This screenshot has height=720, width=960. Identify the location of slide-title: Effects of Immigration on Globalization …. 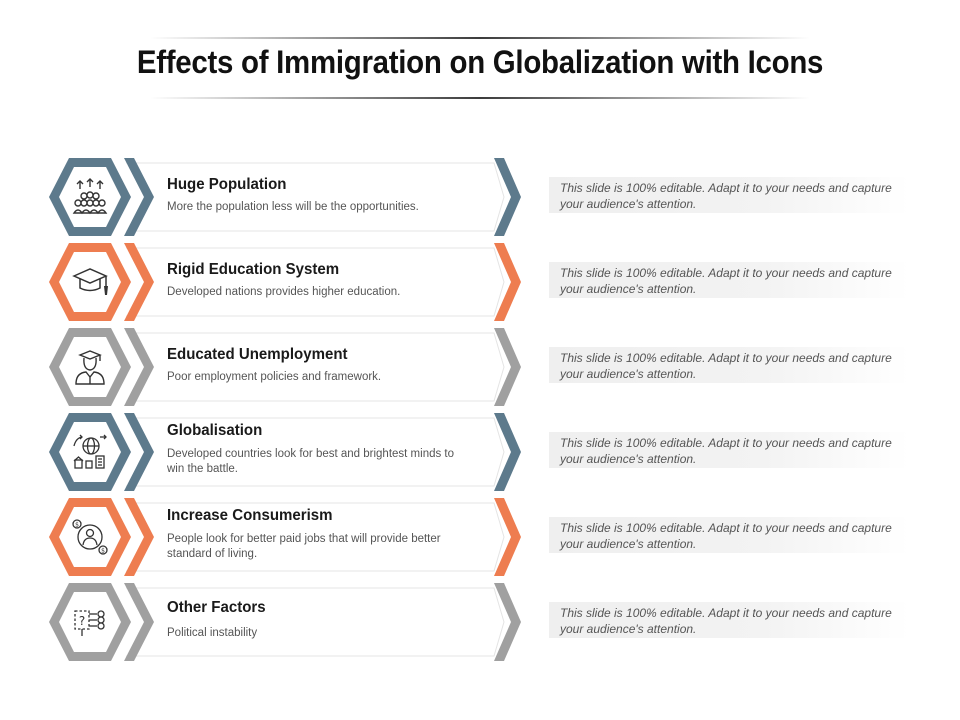
(480, 62).